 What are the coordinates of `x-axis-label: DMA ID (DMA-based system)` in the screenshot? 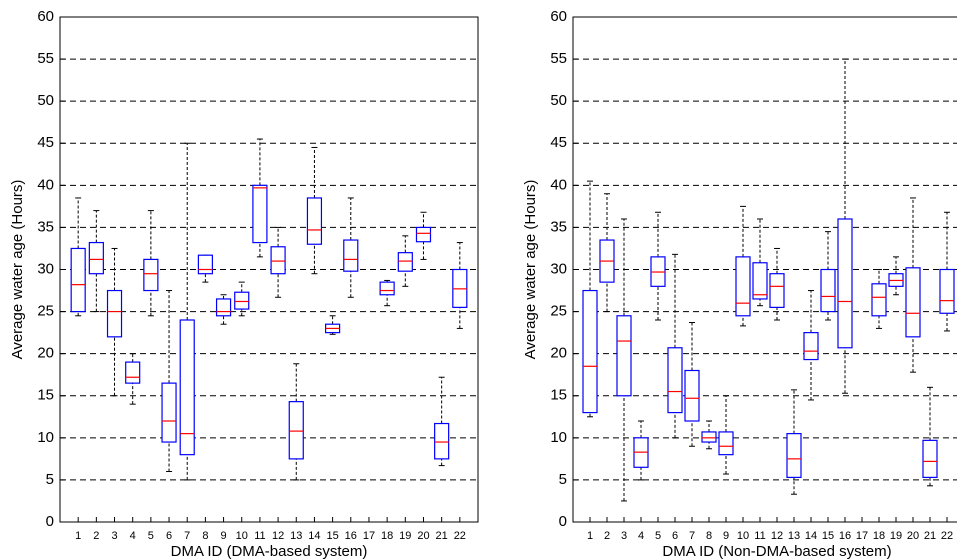 It's located at (269, 551).